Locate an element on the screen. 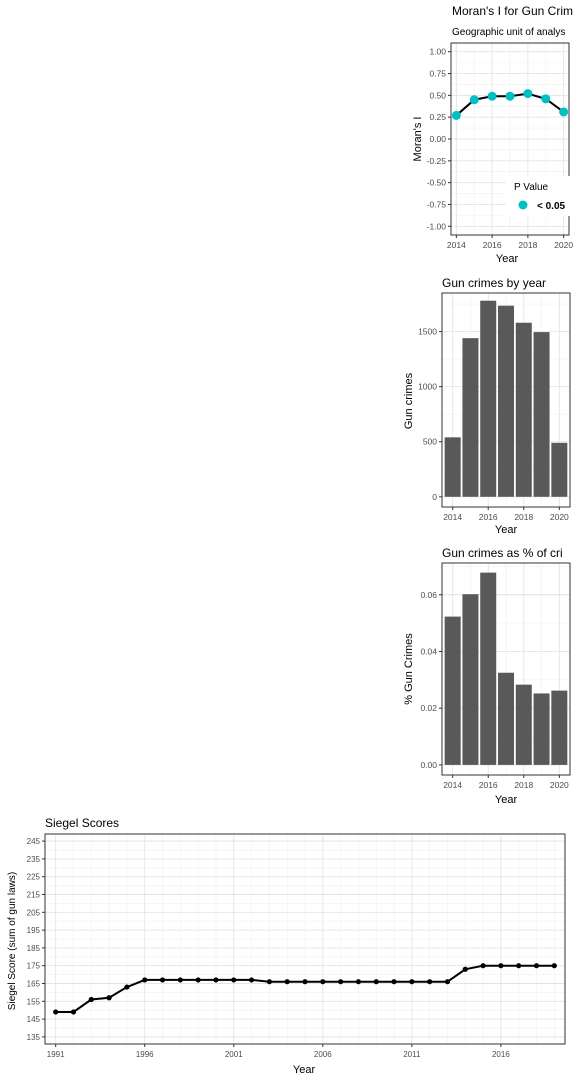 The height and width of the screenshot is (1080, 576). siegel-title: Siegel Scores is located at coordinates (82, 823).